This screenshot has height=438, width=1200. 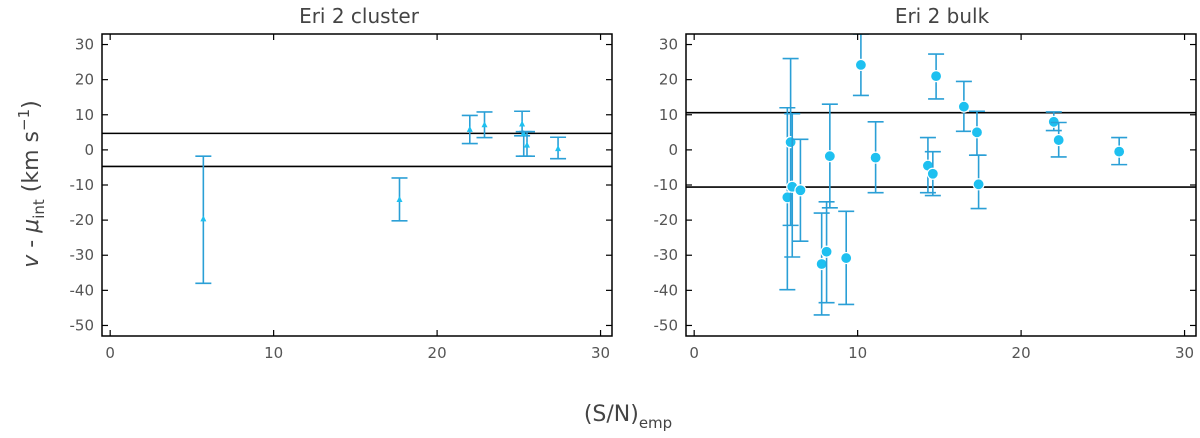 What do you see at coordinates (359, 16) in the screenshot?
I see `panel-title: Eri 2 cluster` at bounding box center [359, 16].